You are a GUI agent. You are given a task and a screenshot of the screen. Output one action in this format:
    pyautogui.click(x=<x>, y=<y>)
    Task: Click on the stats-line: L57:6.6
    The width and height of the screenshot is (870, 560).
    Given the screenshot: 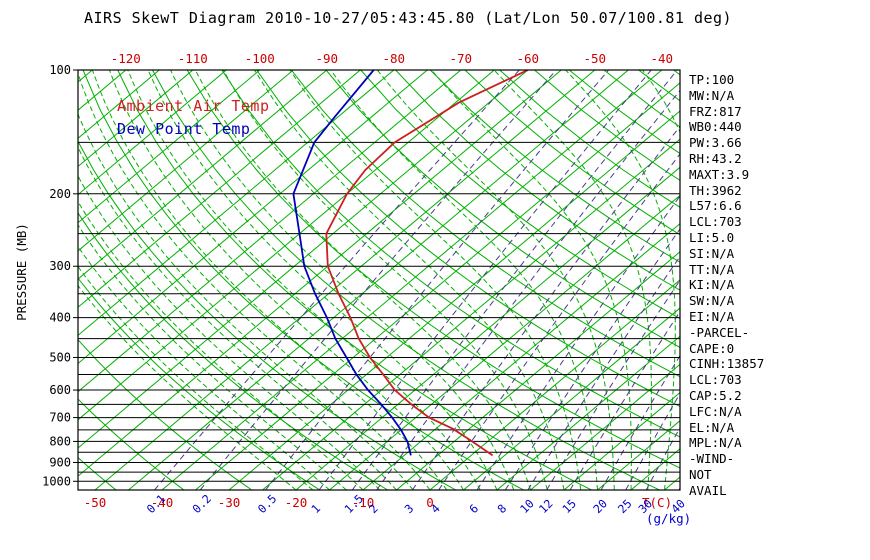 What is the action you would take?
    pyautogui.click(x=715, y=206)
    